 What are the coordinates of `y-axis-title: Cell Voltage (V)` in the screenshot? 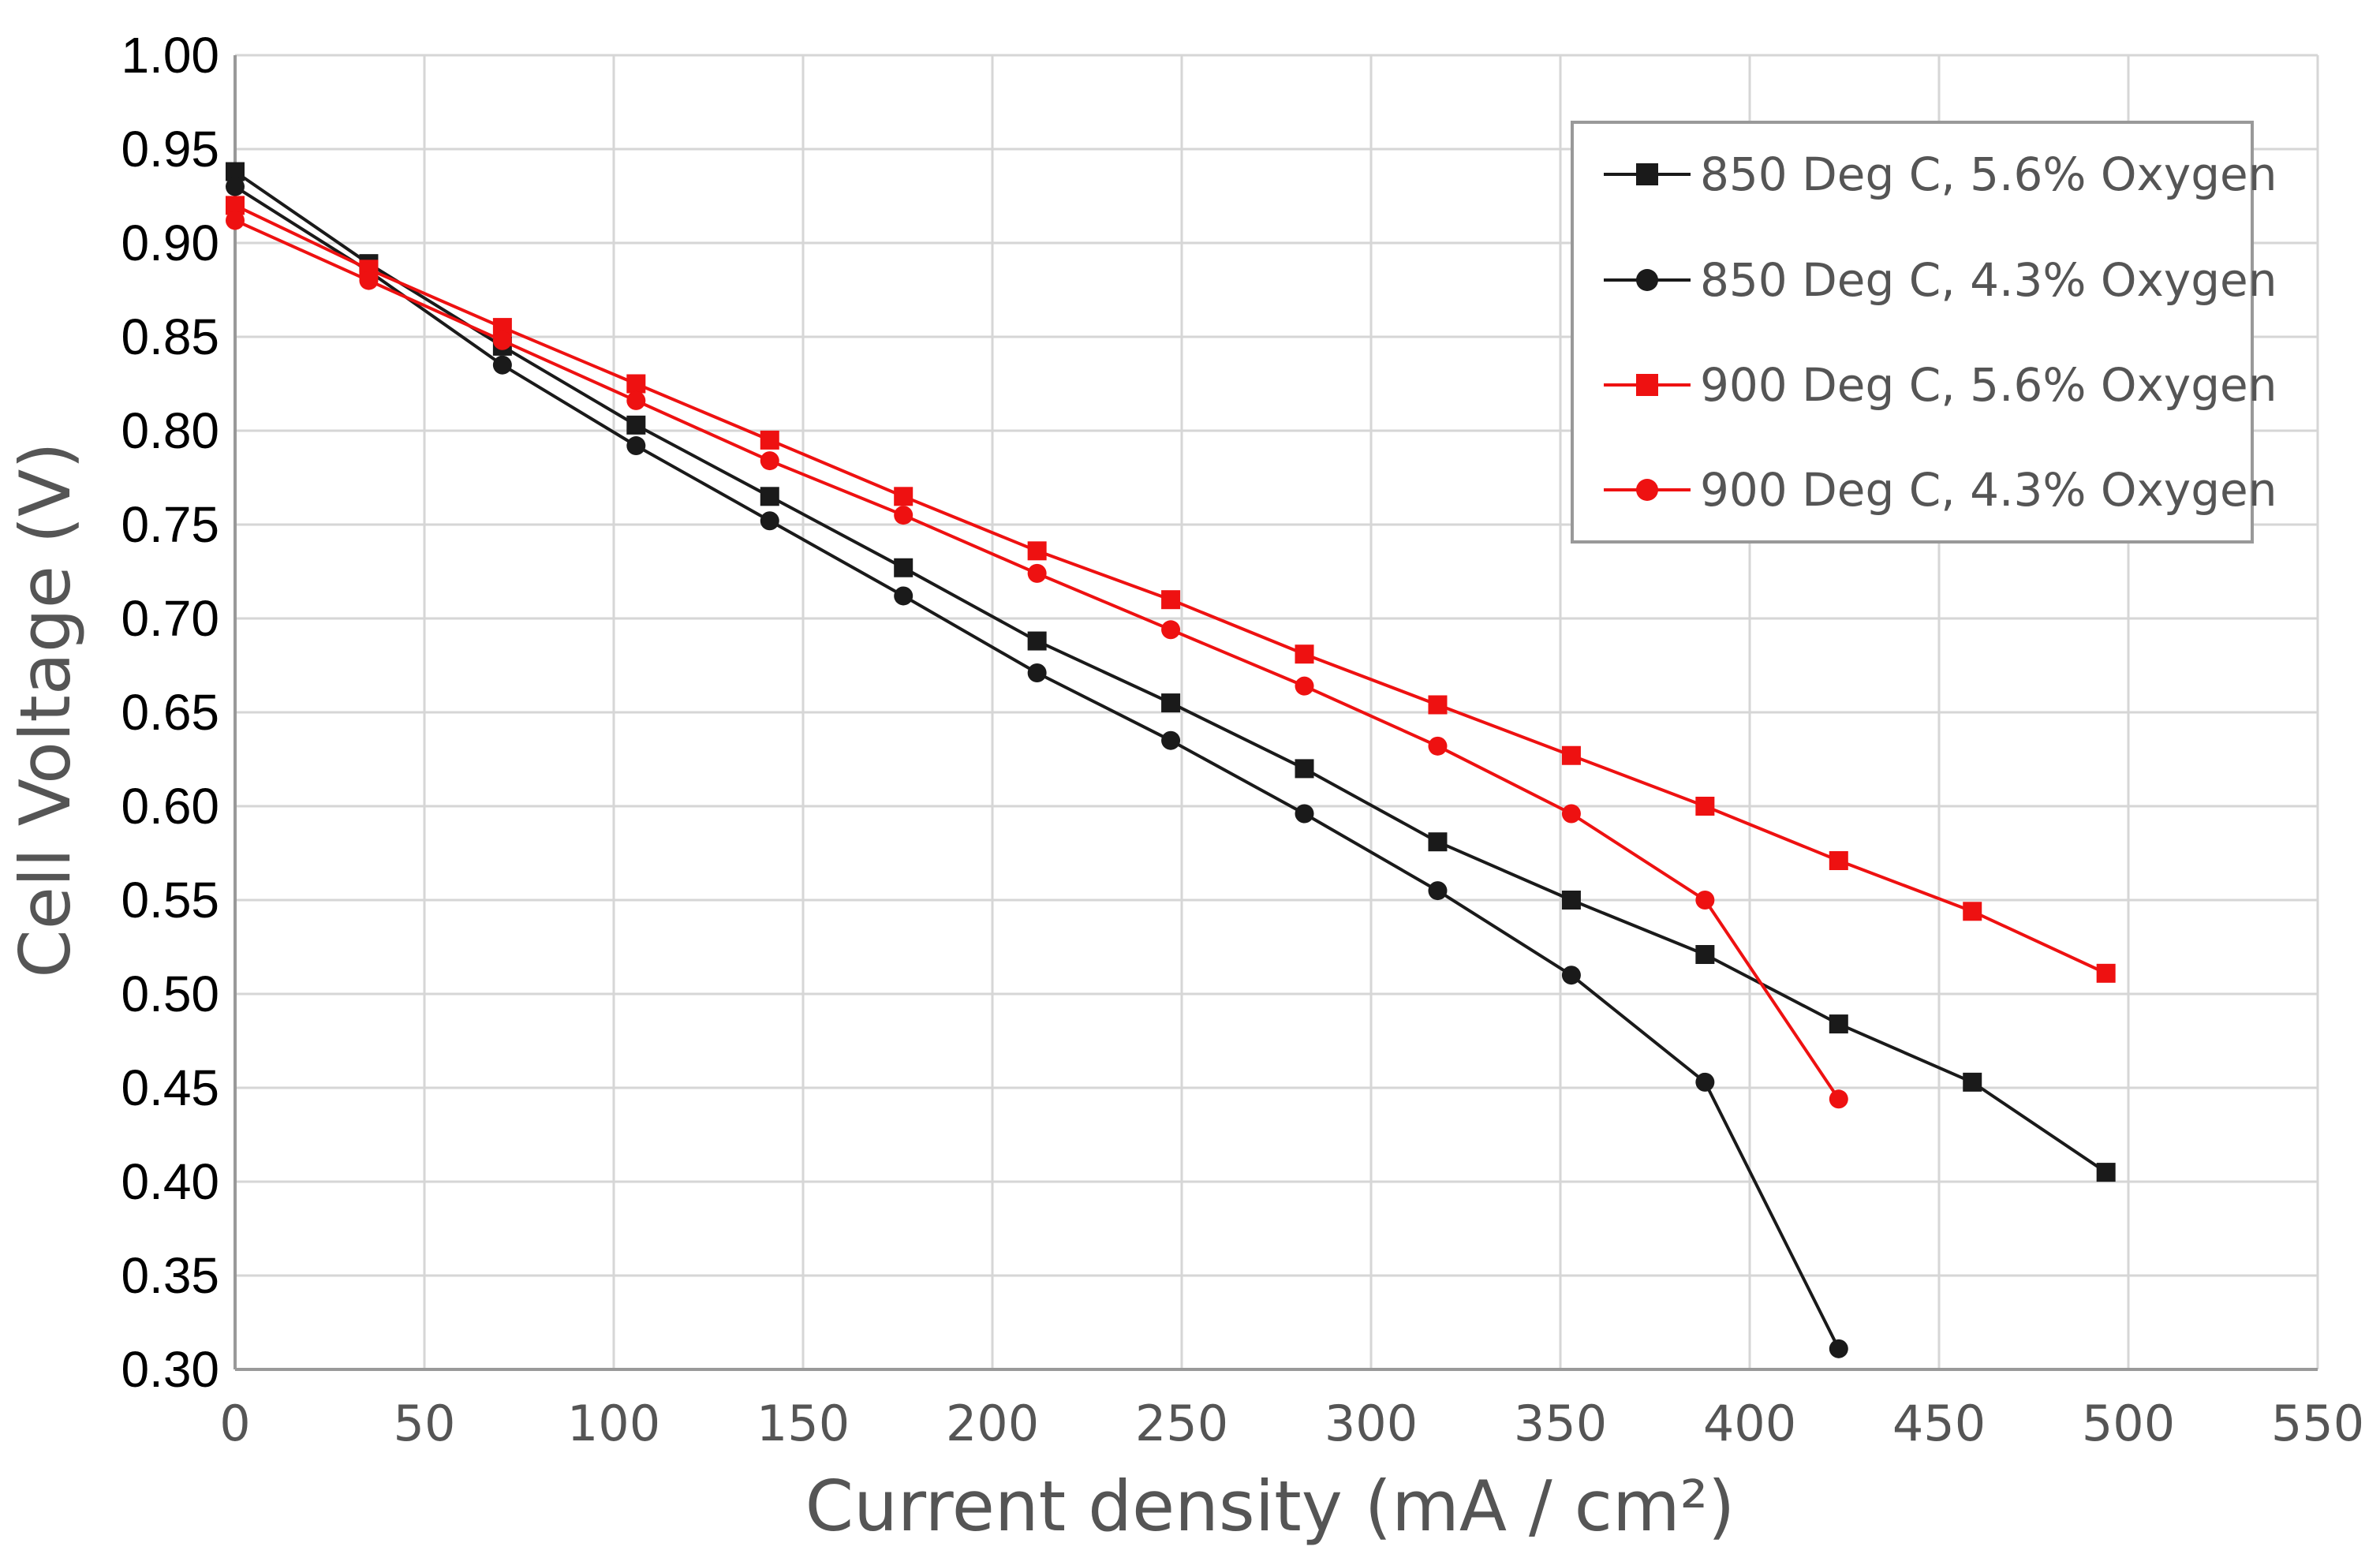 It's located at (45, 709).